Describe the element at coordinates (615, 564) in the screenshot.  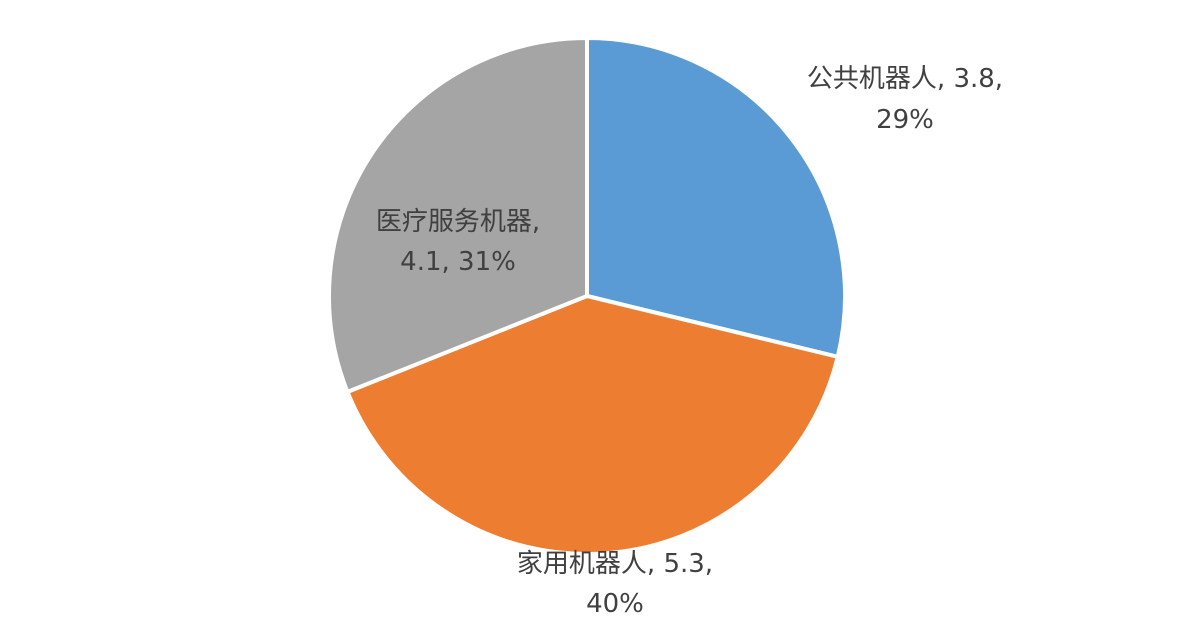
I see `data-label-slice-2-line-1: 家用机器人, 5.3,` at that location.